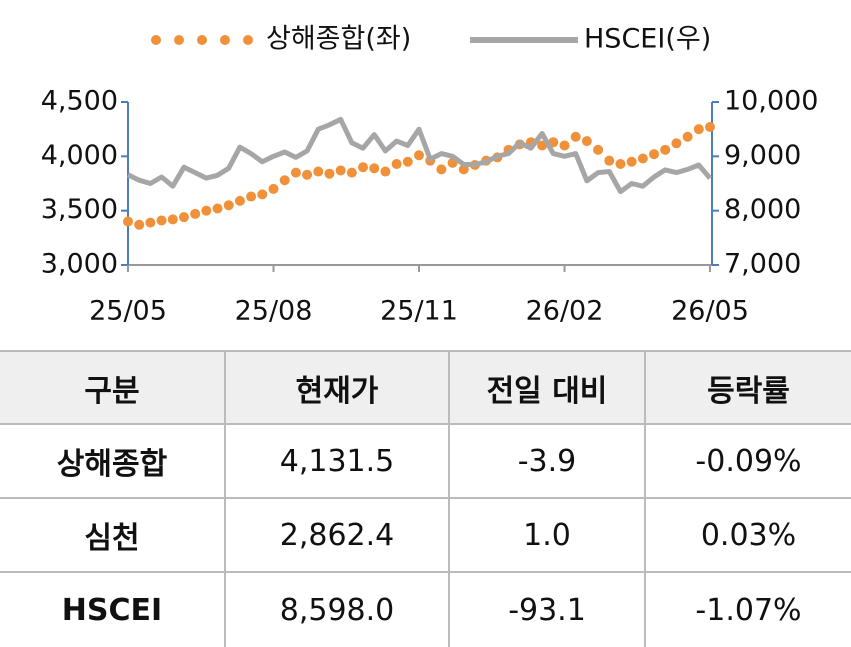 Image resolution: width=851 pixels, height=647 pixels. Describe the element at coordinates (548, 387) in the screenshot. I see `header-cell: 전일 대비` at that location.